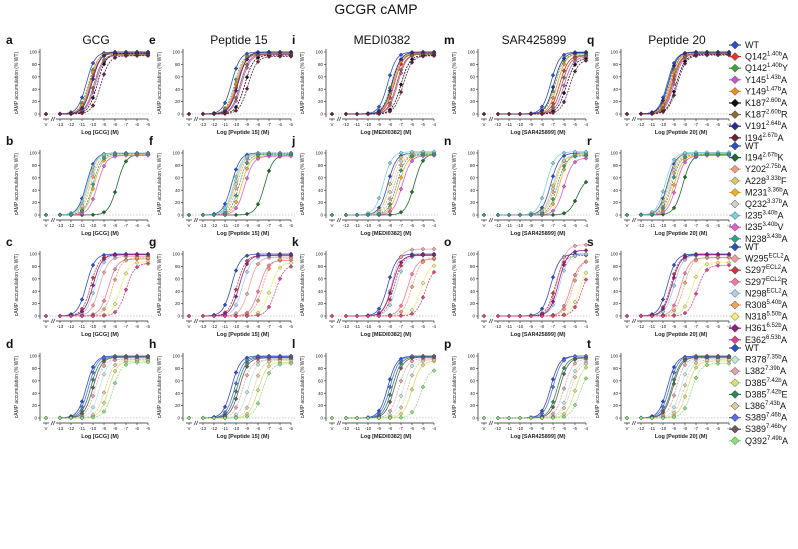 This screenshot has height=549, width=798. What do you see at coordinates (321, 89) in the screenshot?
I see `y-tick-label: 40` at bounding box center [321, 89].